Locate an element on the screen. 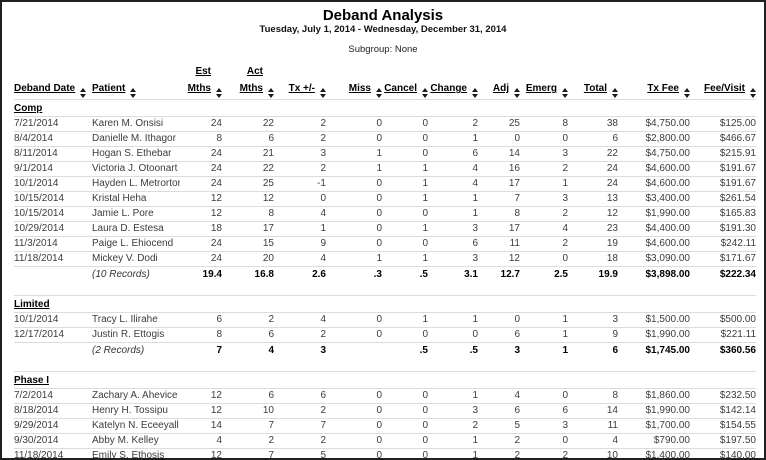 Image resolution: width=766 pixels, height=460 pixels. column-header-adj: Adj is located at coordinates (499, 90).